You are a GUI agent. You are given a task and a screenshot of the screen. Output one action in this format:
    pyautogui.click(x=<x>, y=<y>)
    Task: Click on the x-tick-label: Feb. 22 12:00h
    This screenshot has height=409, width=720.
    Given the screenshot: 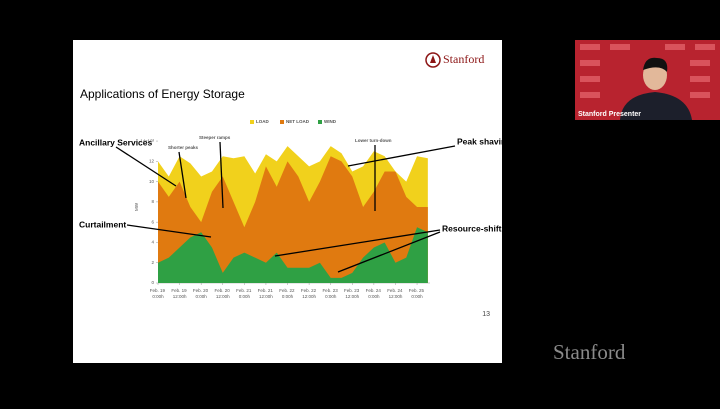 What is the action you would take?
    pyautogui.click(x=309, y=293)
    